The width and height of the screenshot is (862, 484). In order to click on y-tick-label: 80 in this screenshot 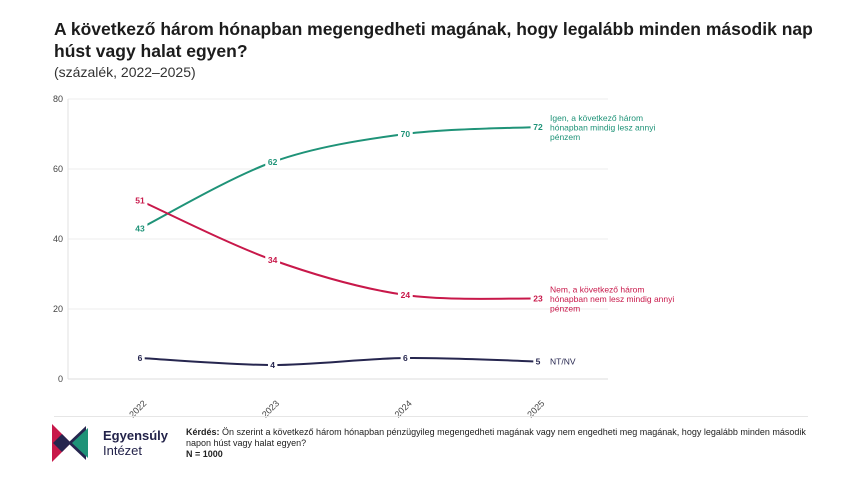, I will do `click(58, 99)`.